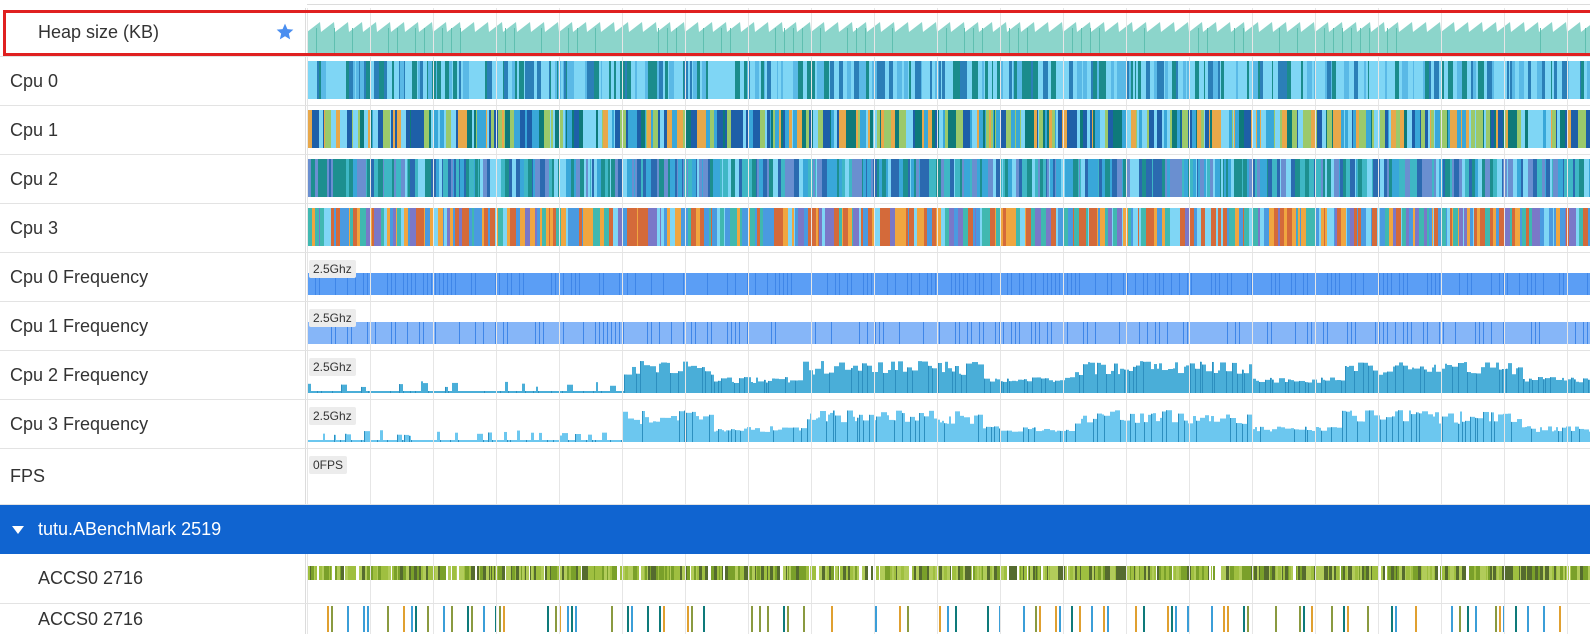  I want to click on trace-row-cpu1: Cpu 1, so click(795, 130).